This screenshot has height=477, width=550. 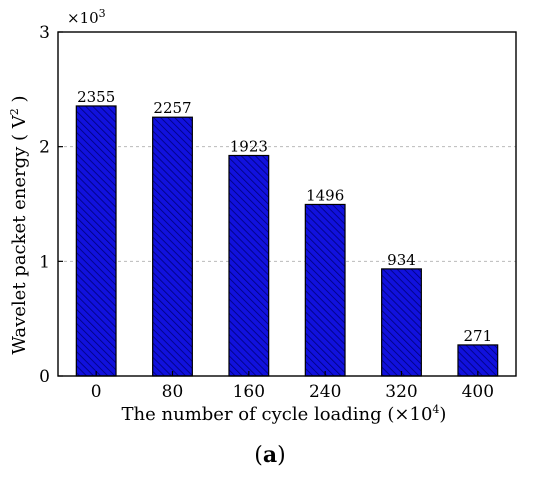 I want to click on y-axis-title: Wavelet packet energy ( V2 ), so click(x=19, y=224).